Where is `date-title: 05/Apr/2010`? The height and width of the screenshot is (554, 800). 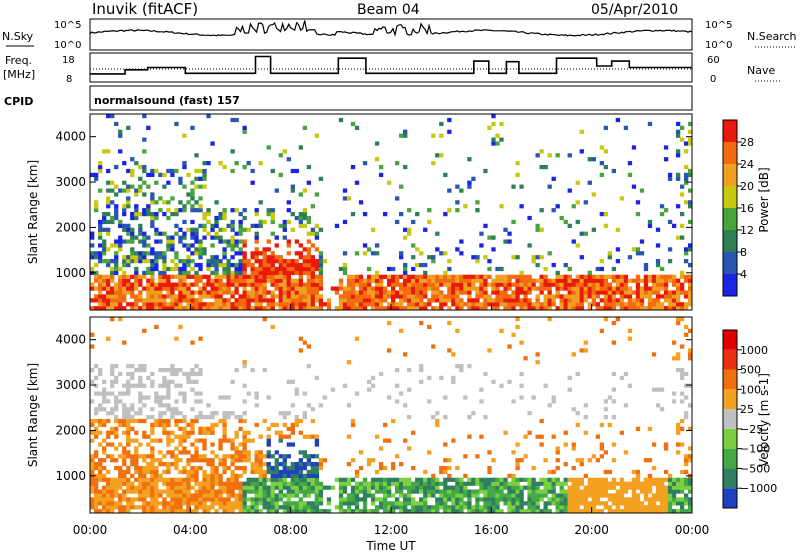 date-title: 05/Apr/2010 is located at coordinates (634, 10).